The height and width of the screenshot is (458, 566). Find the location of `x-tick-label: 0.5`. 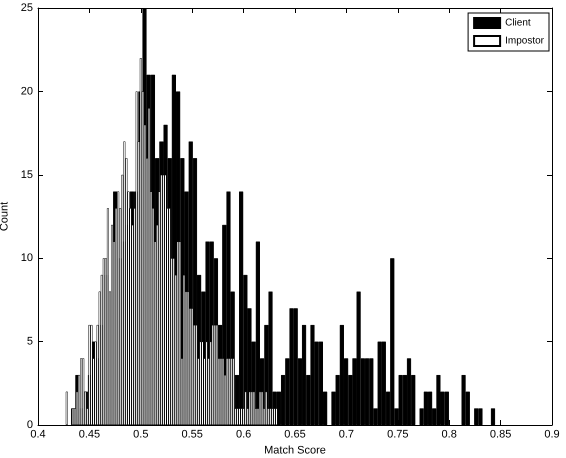

x-tick-label: 0.5 is located at coordinates (140, 434).